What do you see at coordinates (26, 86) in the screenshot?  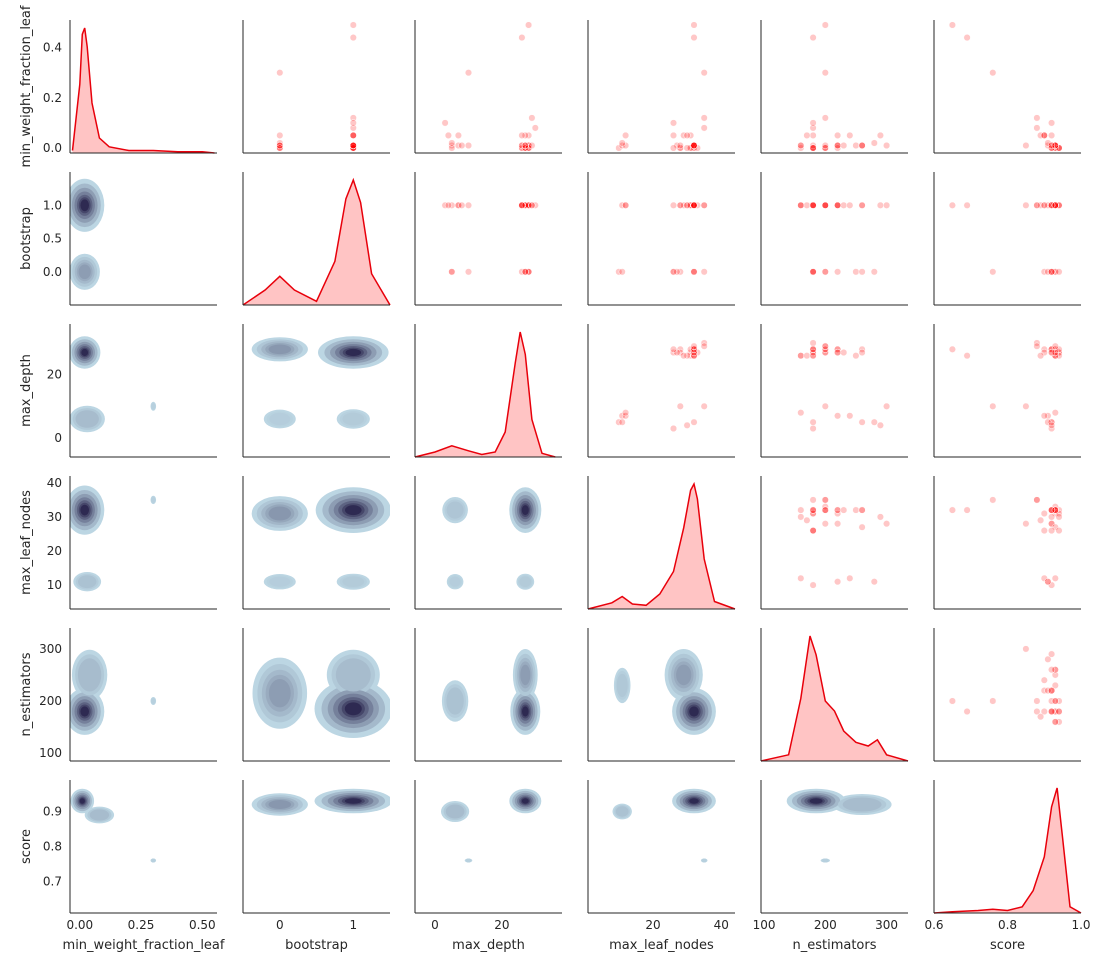 I see `y-axis-label: min_weight_fraction_leaf` at bounding box center [26, 86].